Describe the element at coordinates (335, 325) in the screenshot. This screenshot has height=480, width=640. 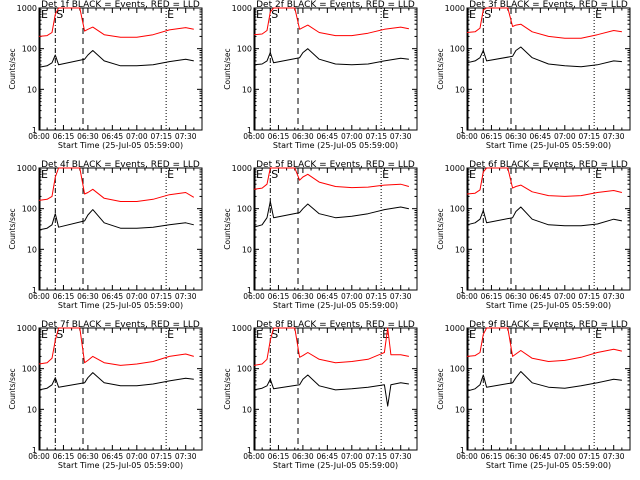
I see `chart-title: Det 8f BLACK = Events, RED = LLD` at that location.